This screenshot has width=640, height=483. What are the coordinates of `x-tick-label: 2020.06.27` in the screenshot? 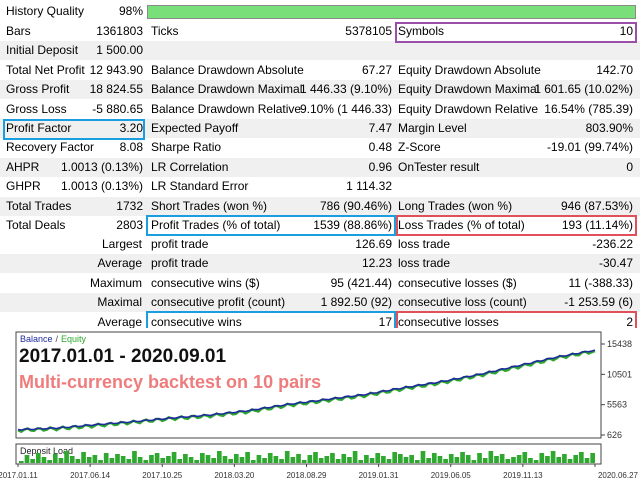 It's located at (618, 475).